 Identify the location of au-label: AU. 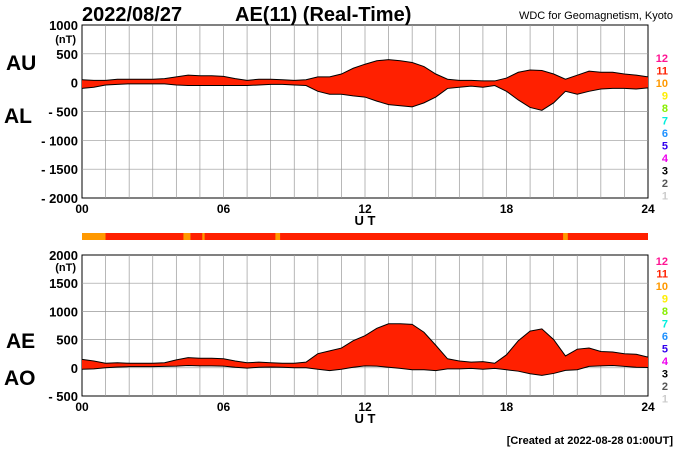
(21, 63).